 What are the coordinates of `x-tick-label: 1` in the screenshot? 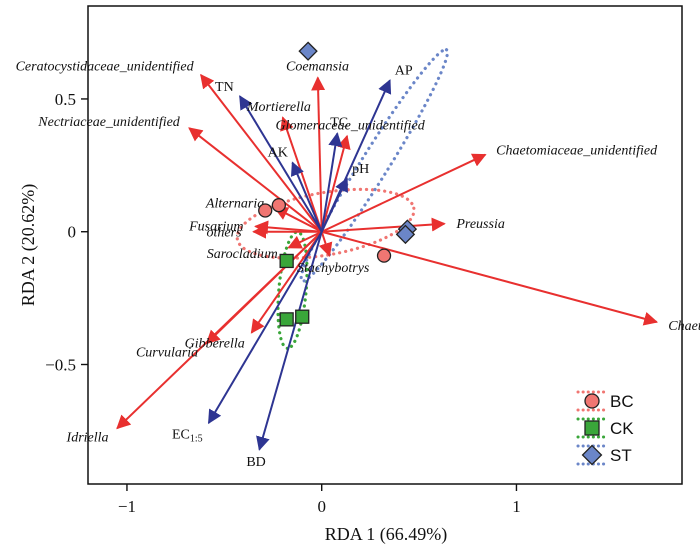 It's located at (516, 506).